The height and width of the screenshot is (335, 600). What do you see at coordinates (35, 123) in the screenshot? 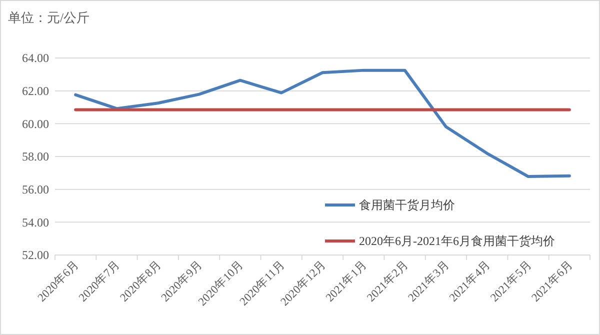
I see `y-tick-label: 60.00` at bounding box center [35, 123].